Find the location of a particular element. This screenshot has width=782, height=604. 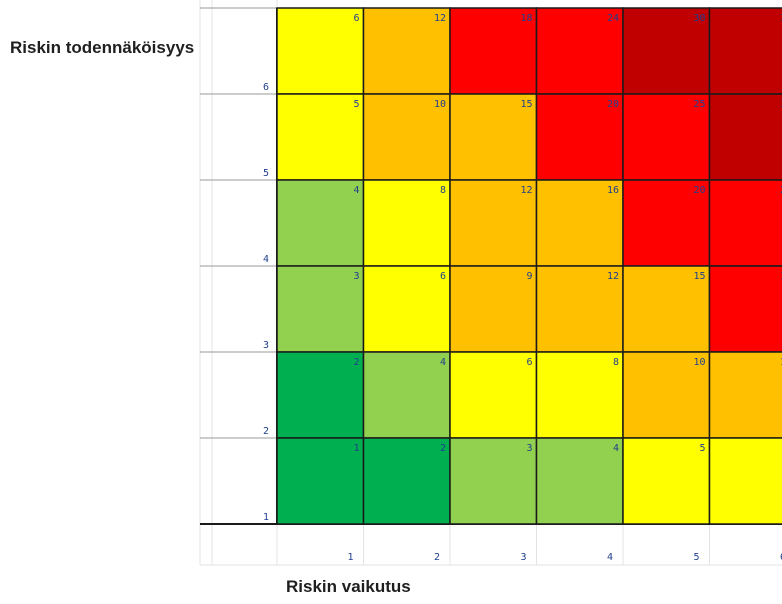

y-tick-label: 6 is located at coordinates (266, 87).